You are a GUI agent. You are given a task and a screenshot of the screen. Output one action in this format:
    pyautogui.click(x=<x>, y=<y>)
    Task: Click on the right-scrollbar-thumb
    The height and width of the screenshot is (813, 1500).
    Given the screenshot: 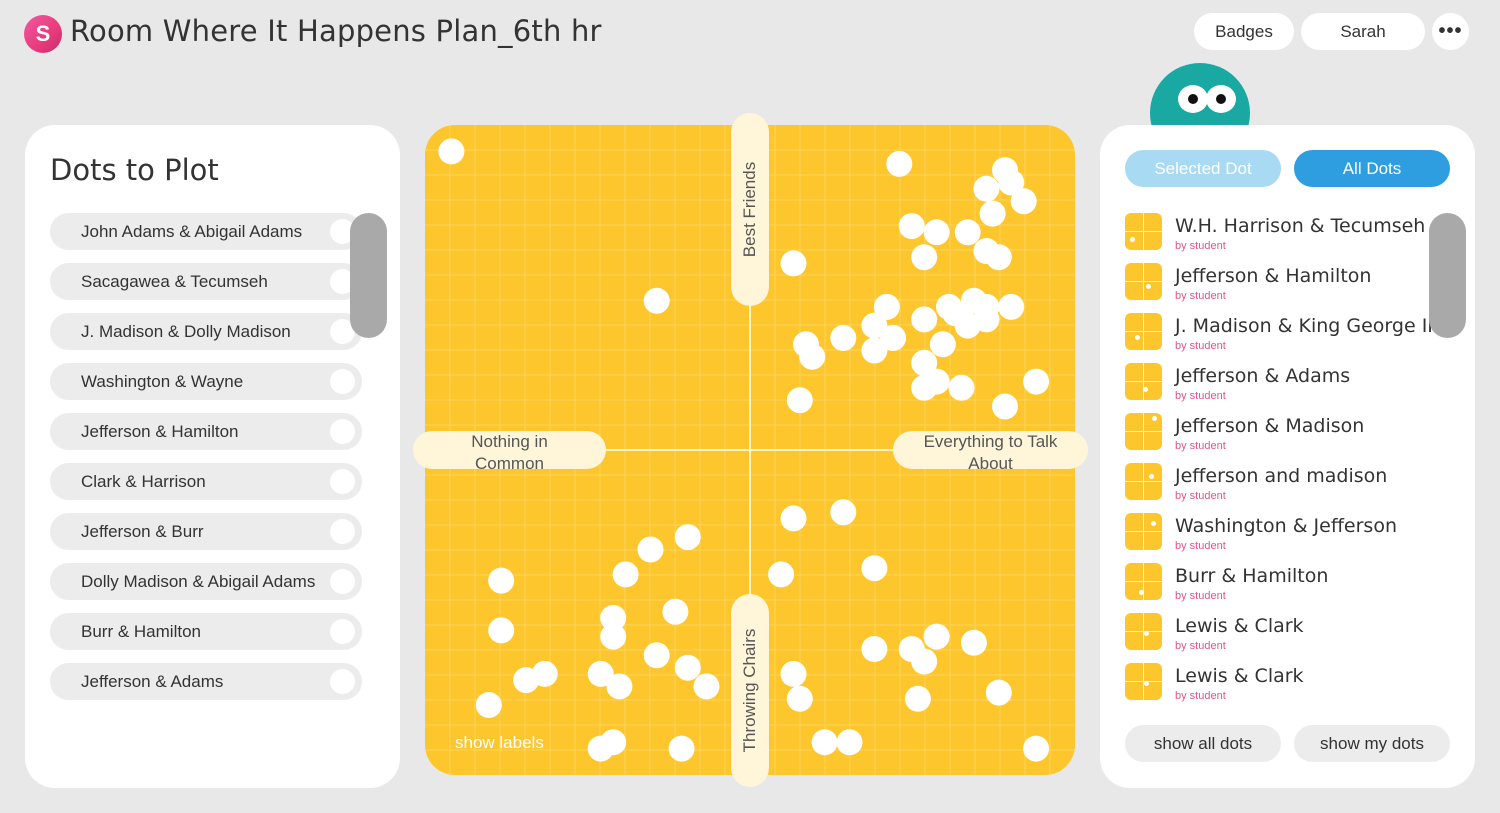 What is the action you would take?
    pyautogui.click(x=1447, y=275)
    